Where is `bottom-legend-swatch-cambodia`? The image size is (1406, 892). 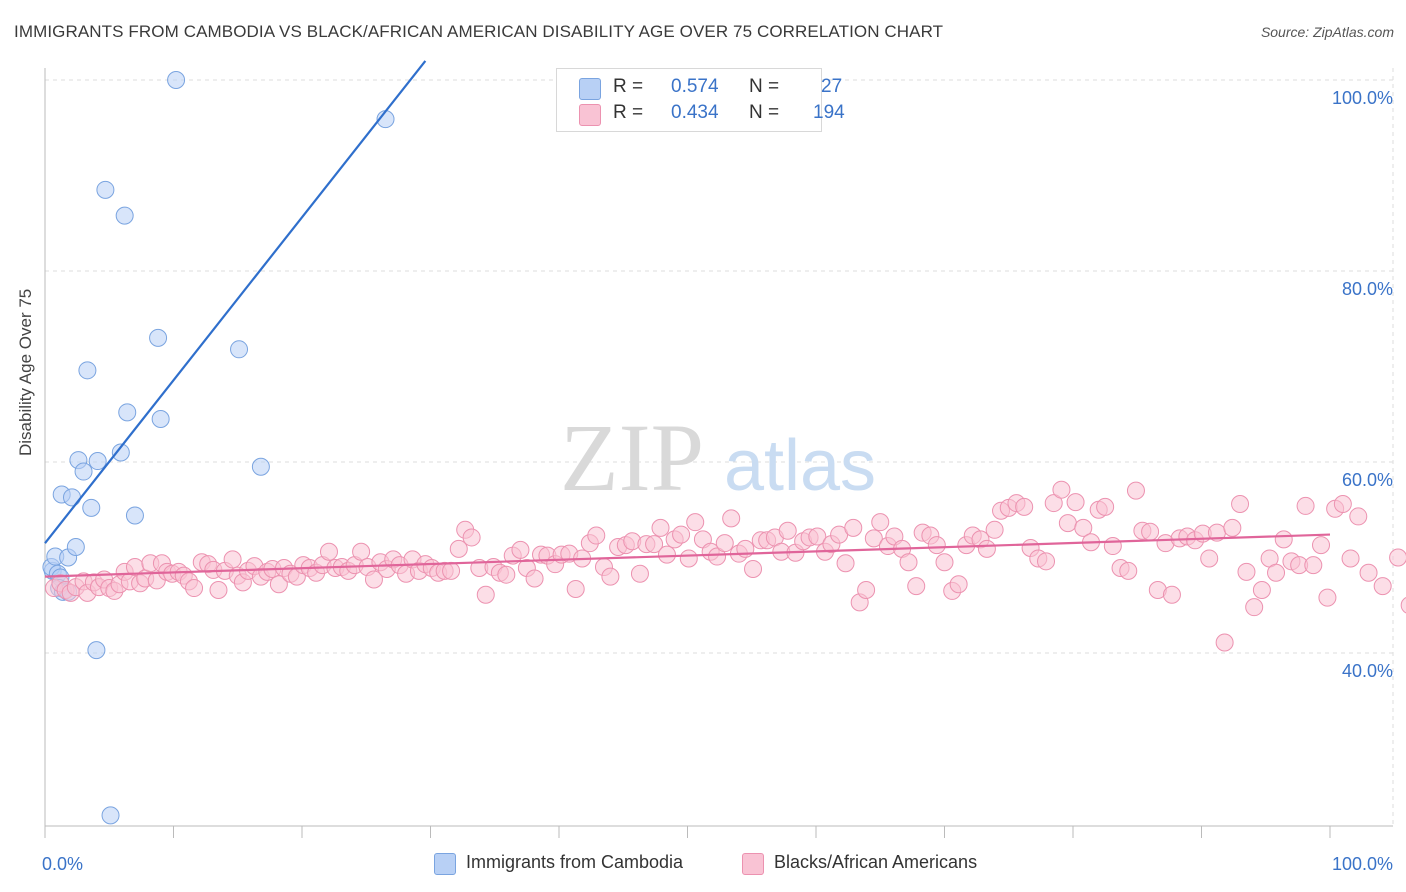 bottom-legend-swatch-cambodia is located at coordinates (445, 864).